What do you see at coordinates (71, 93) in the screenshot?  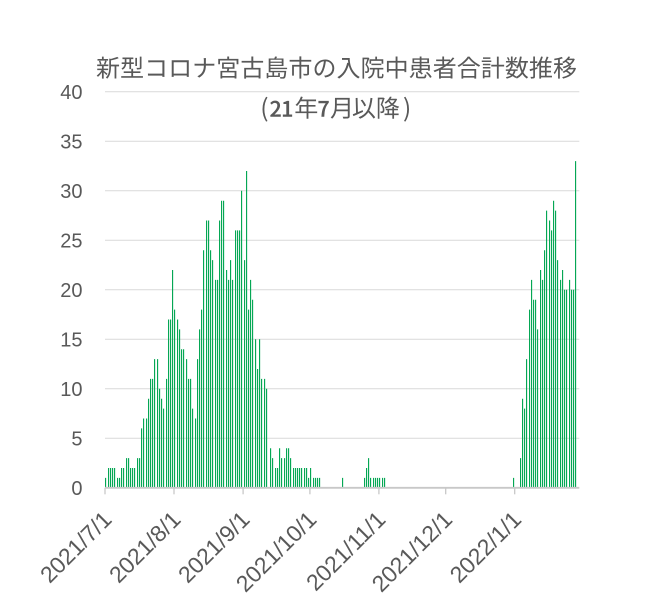 I see `svg-text: 40` at bounding box center [71, 93].